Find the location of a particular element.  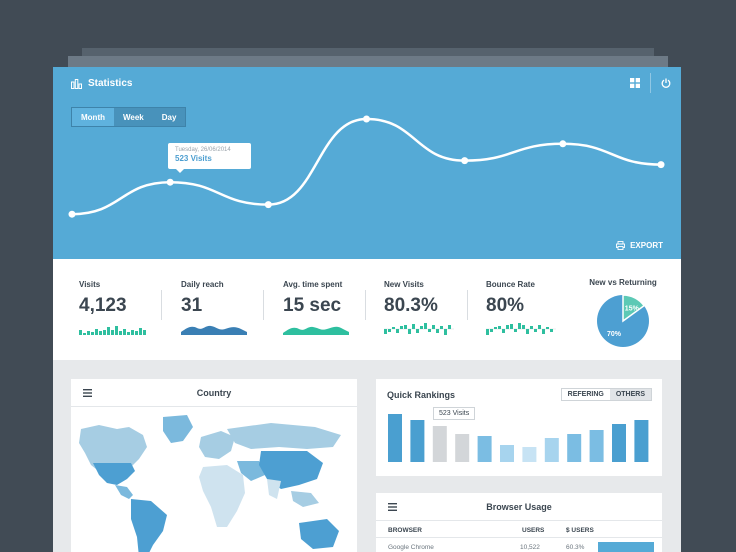

visits-sparkline is located at coordinates (112, 330).